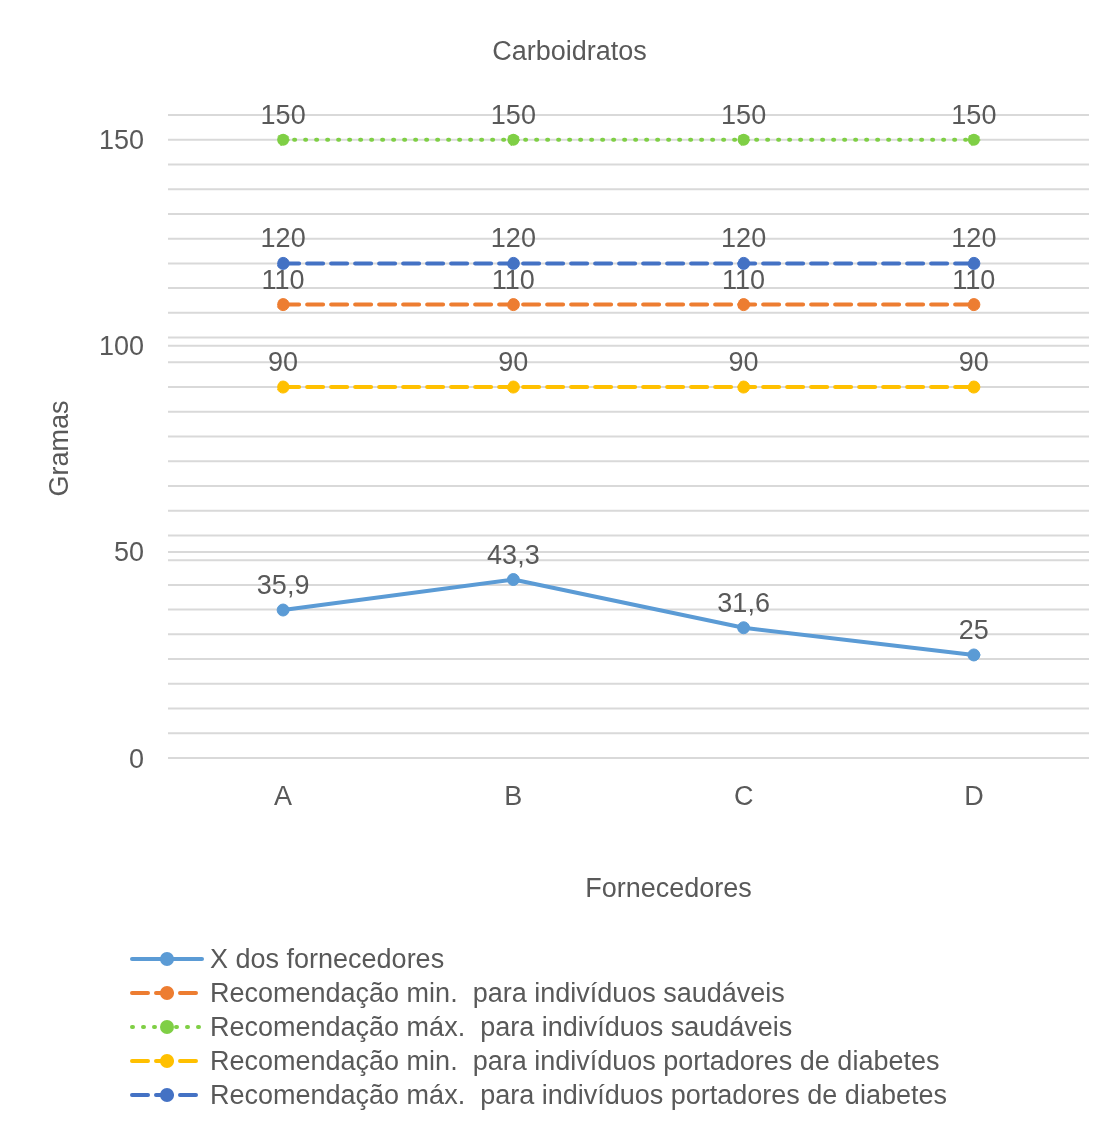 Image resolution: width=1101 pixels, height=1121 pixels. I want to click on x-tick-label: B, so click(513, 796).